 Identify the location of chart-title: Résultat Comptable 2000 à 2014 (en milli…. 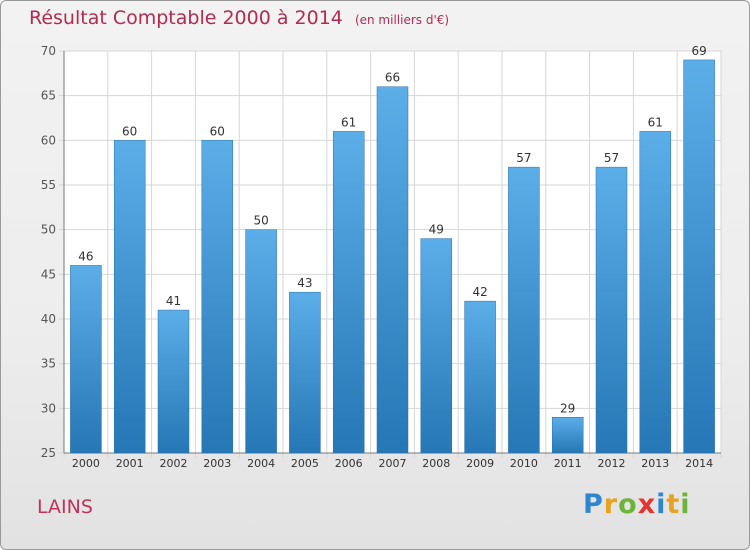
(239, 18).